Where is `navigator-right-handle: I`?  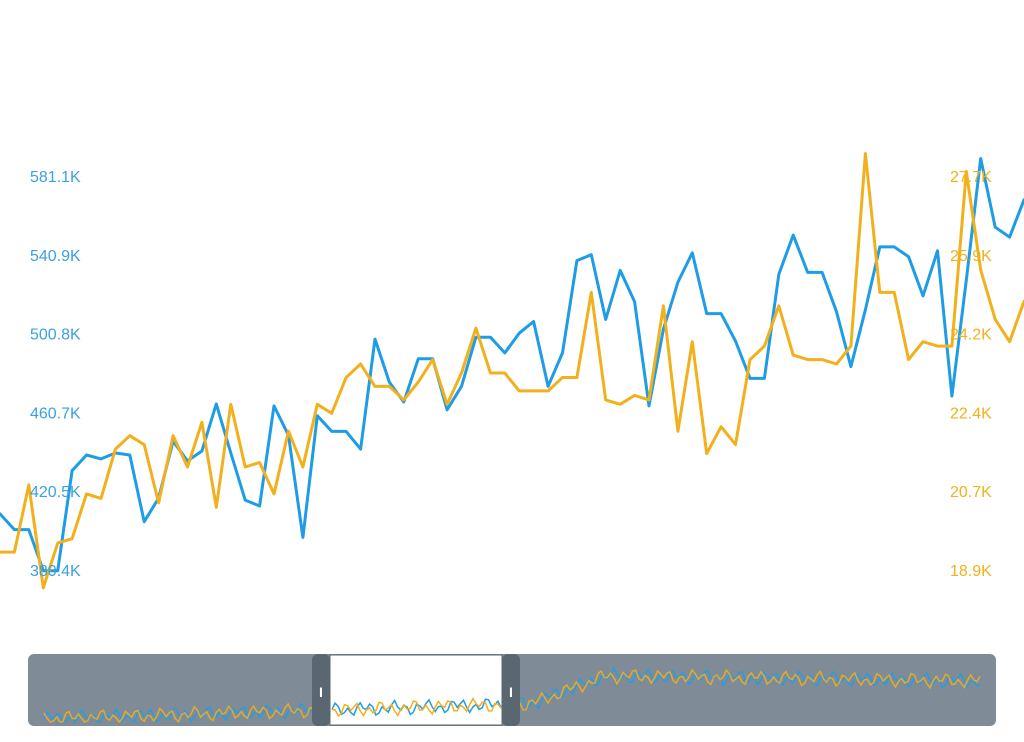
navigator-right-handle: I is located at coordinates (511, 690).